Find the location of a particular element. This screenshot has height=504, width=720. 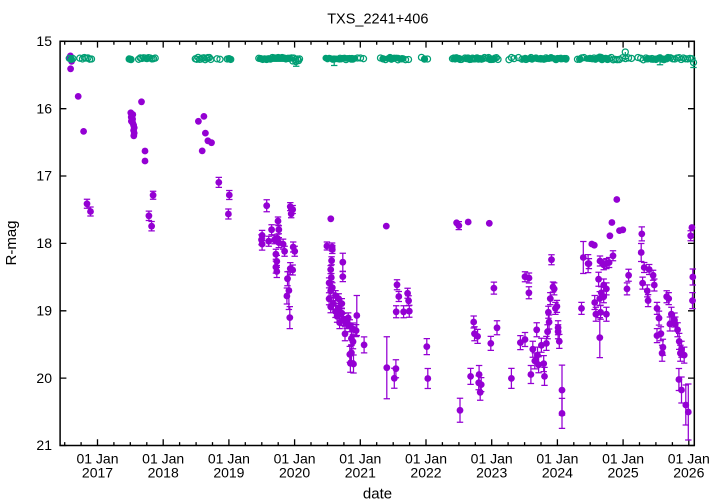

svg-text: TXS_2241+406 is located at coordinates (377, 20).